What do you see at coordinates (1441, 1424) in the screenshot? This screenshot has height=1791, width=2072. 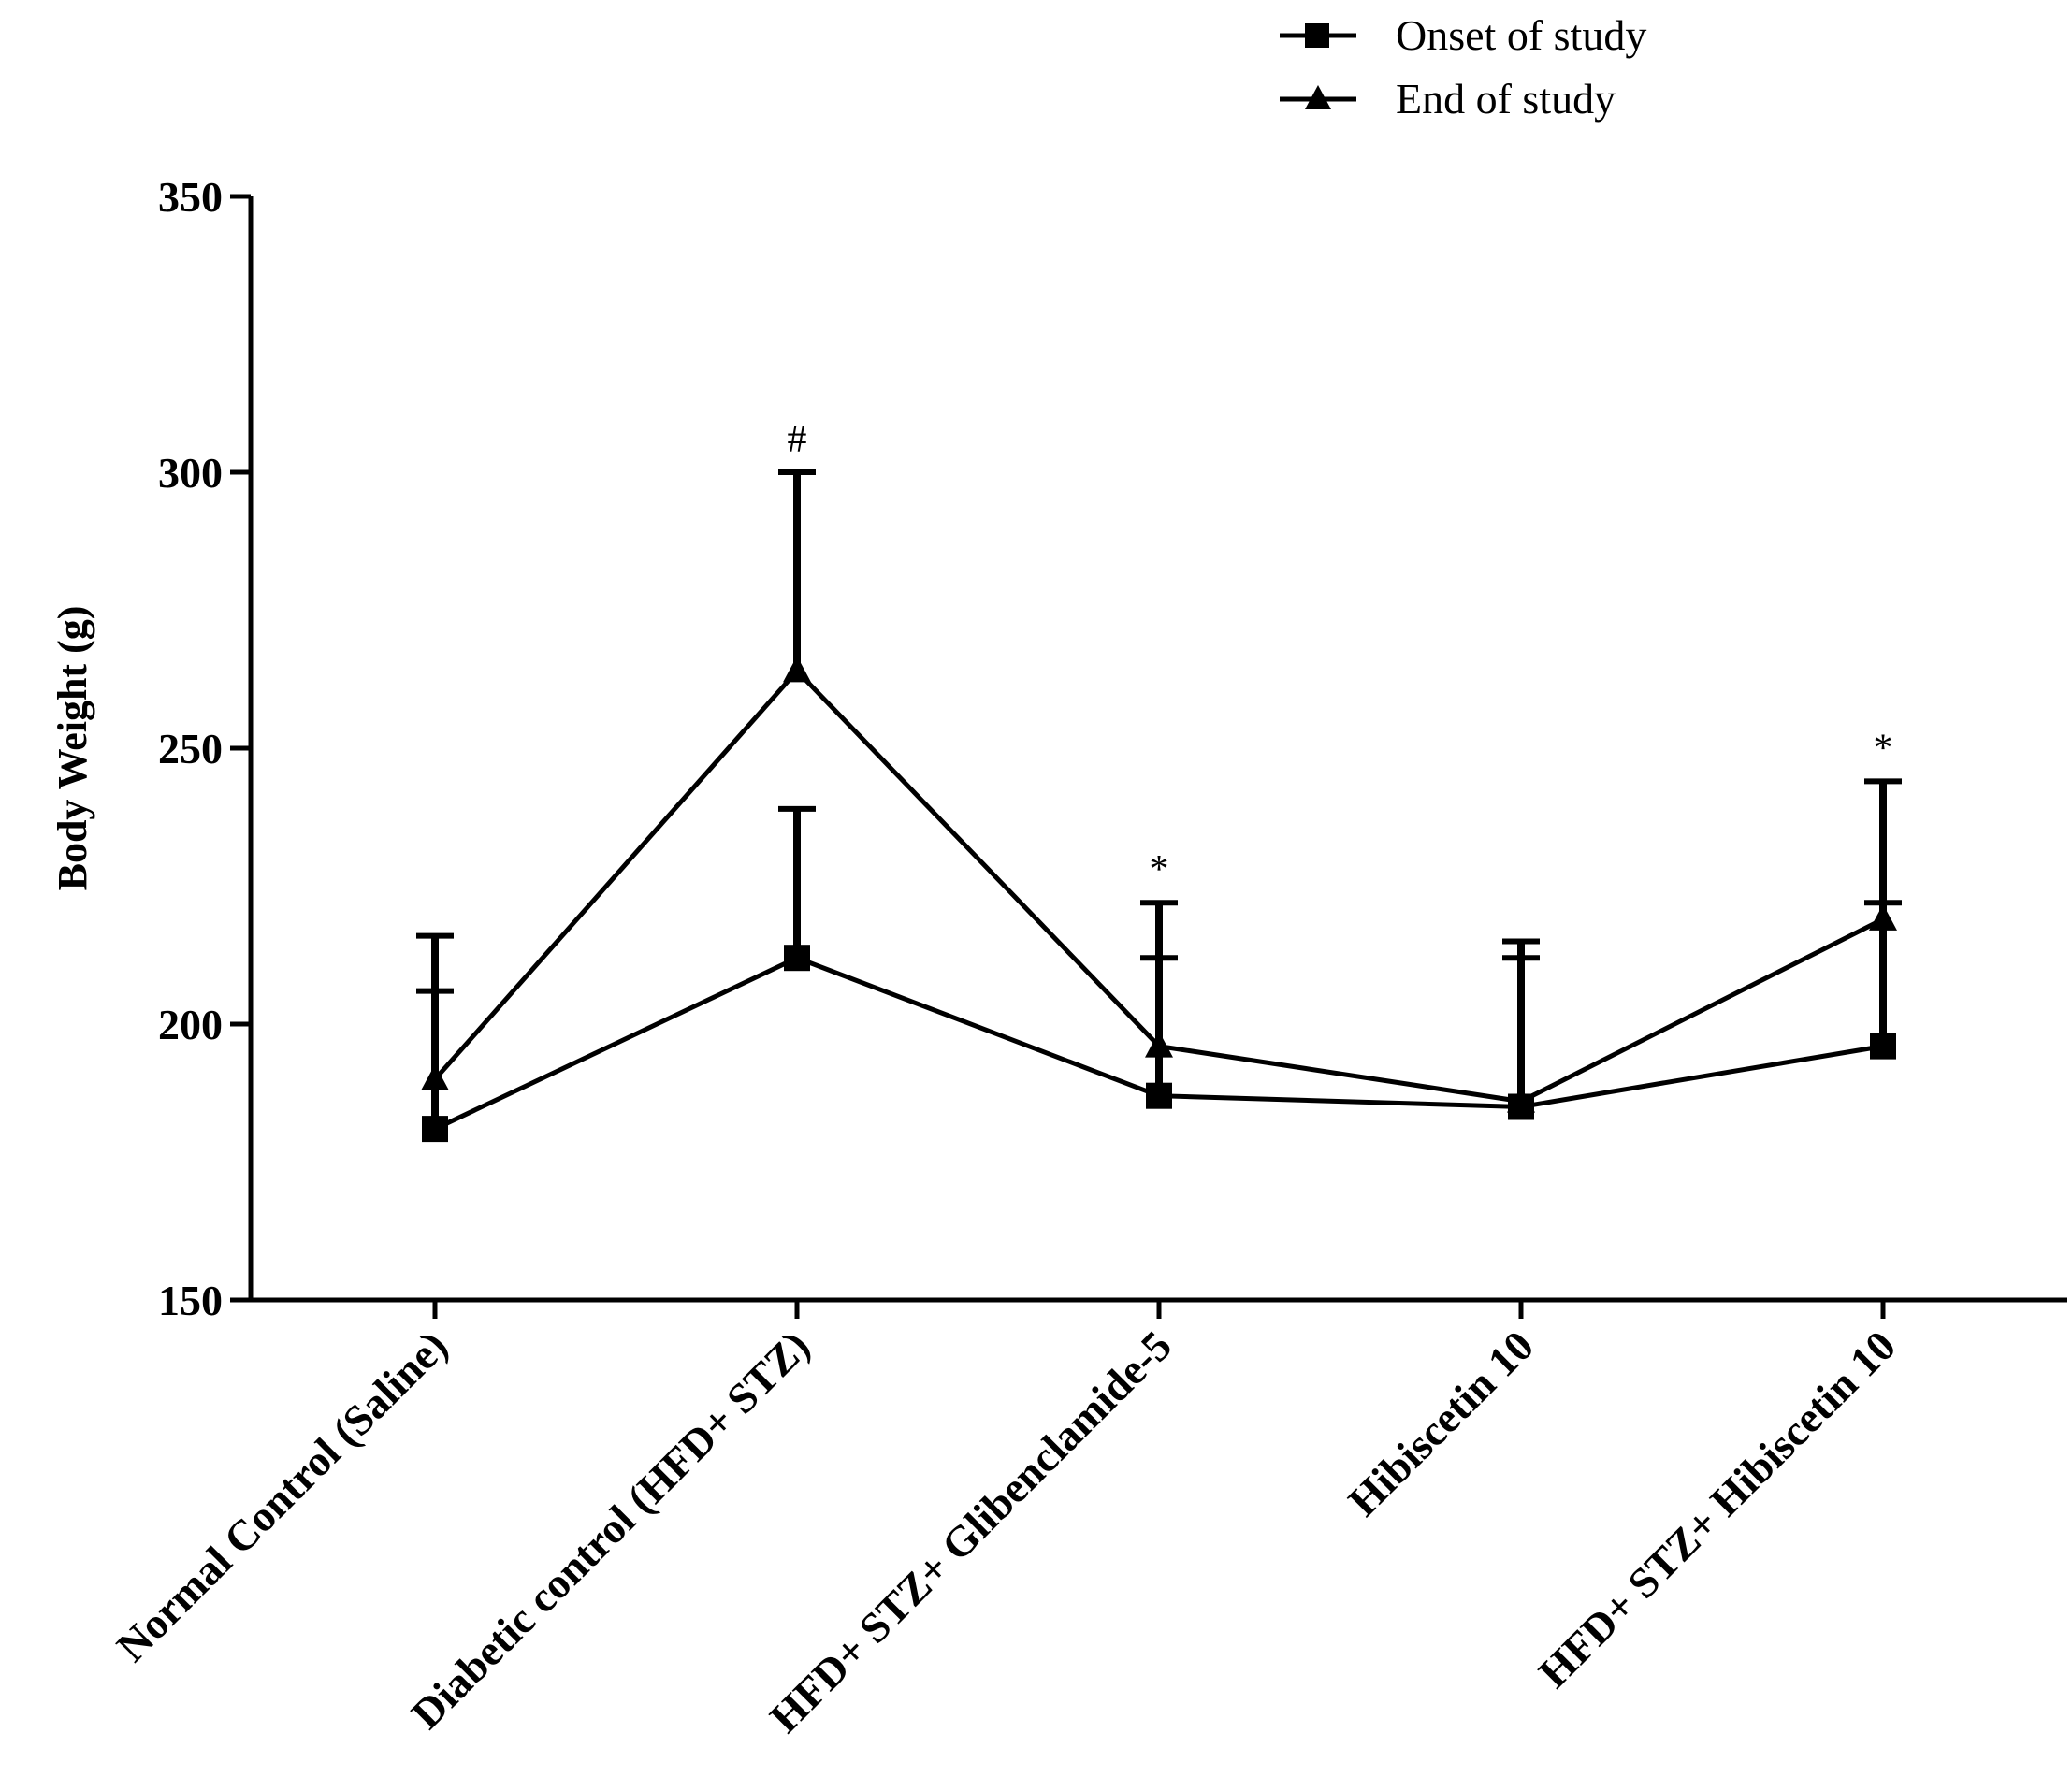 I see `x-tick-label-hibiscetin-10: Hibiscetin 10` at bounding box center [1441, 1424].